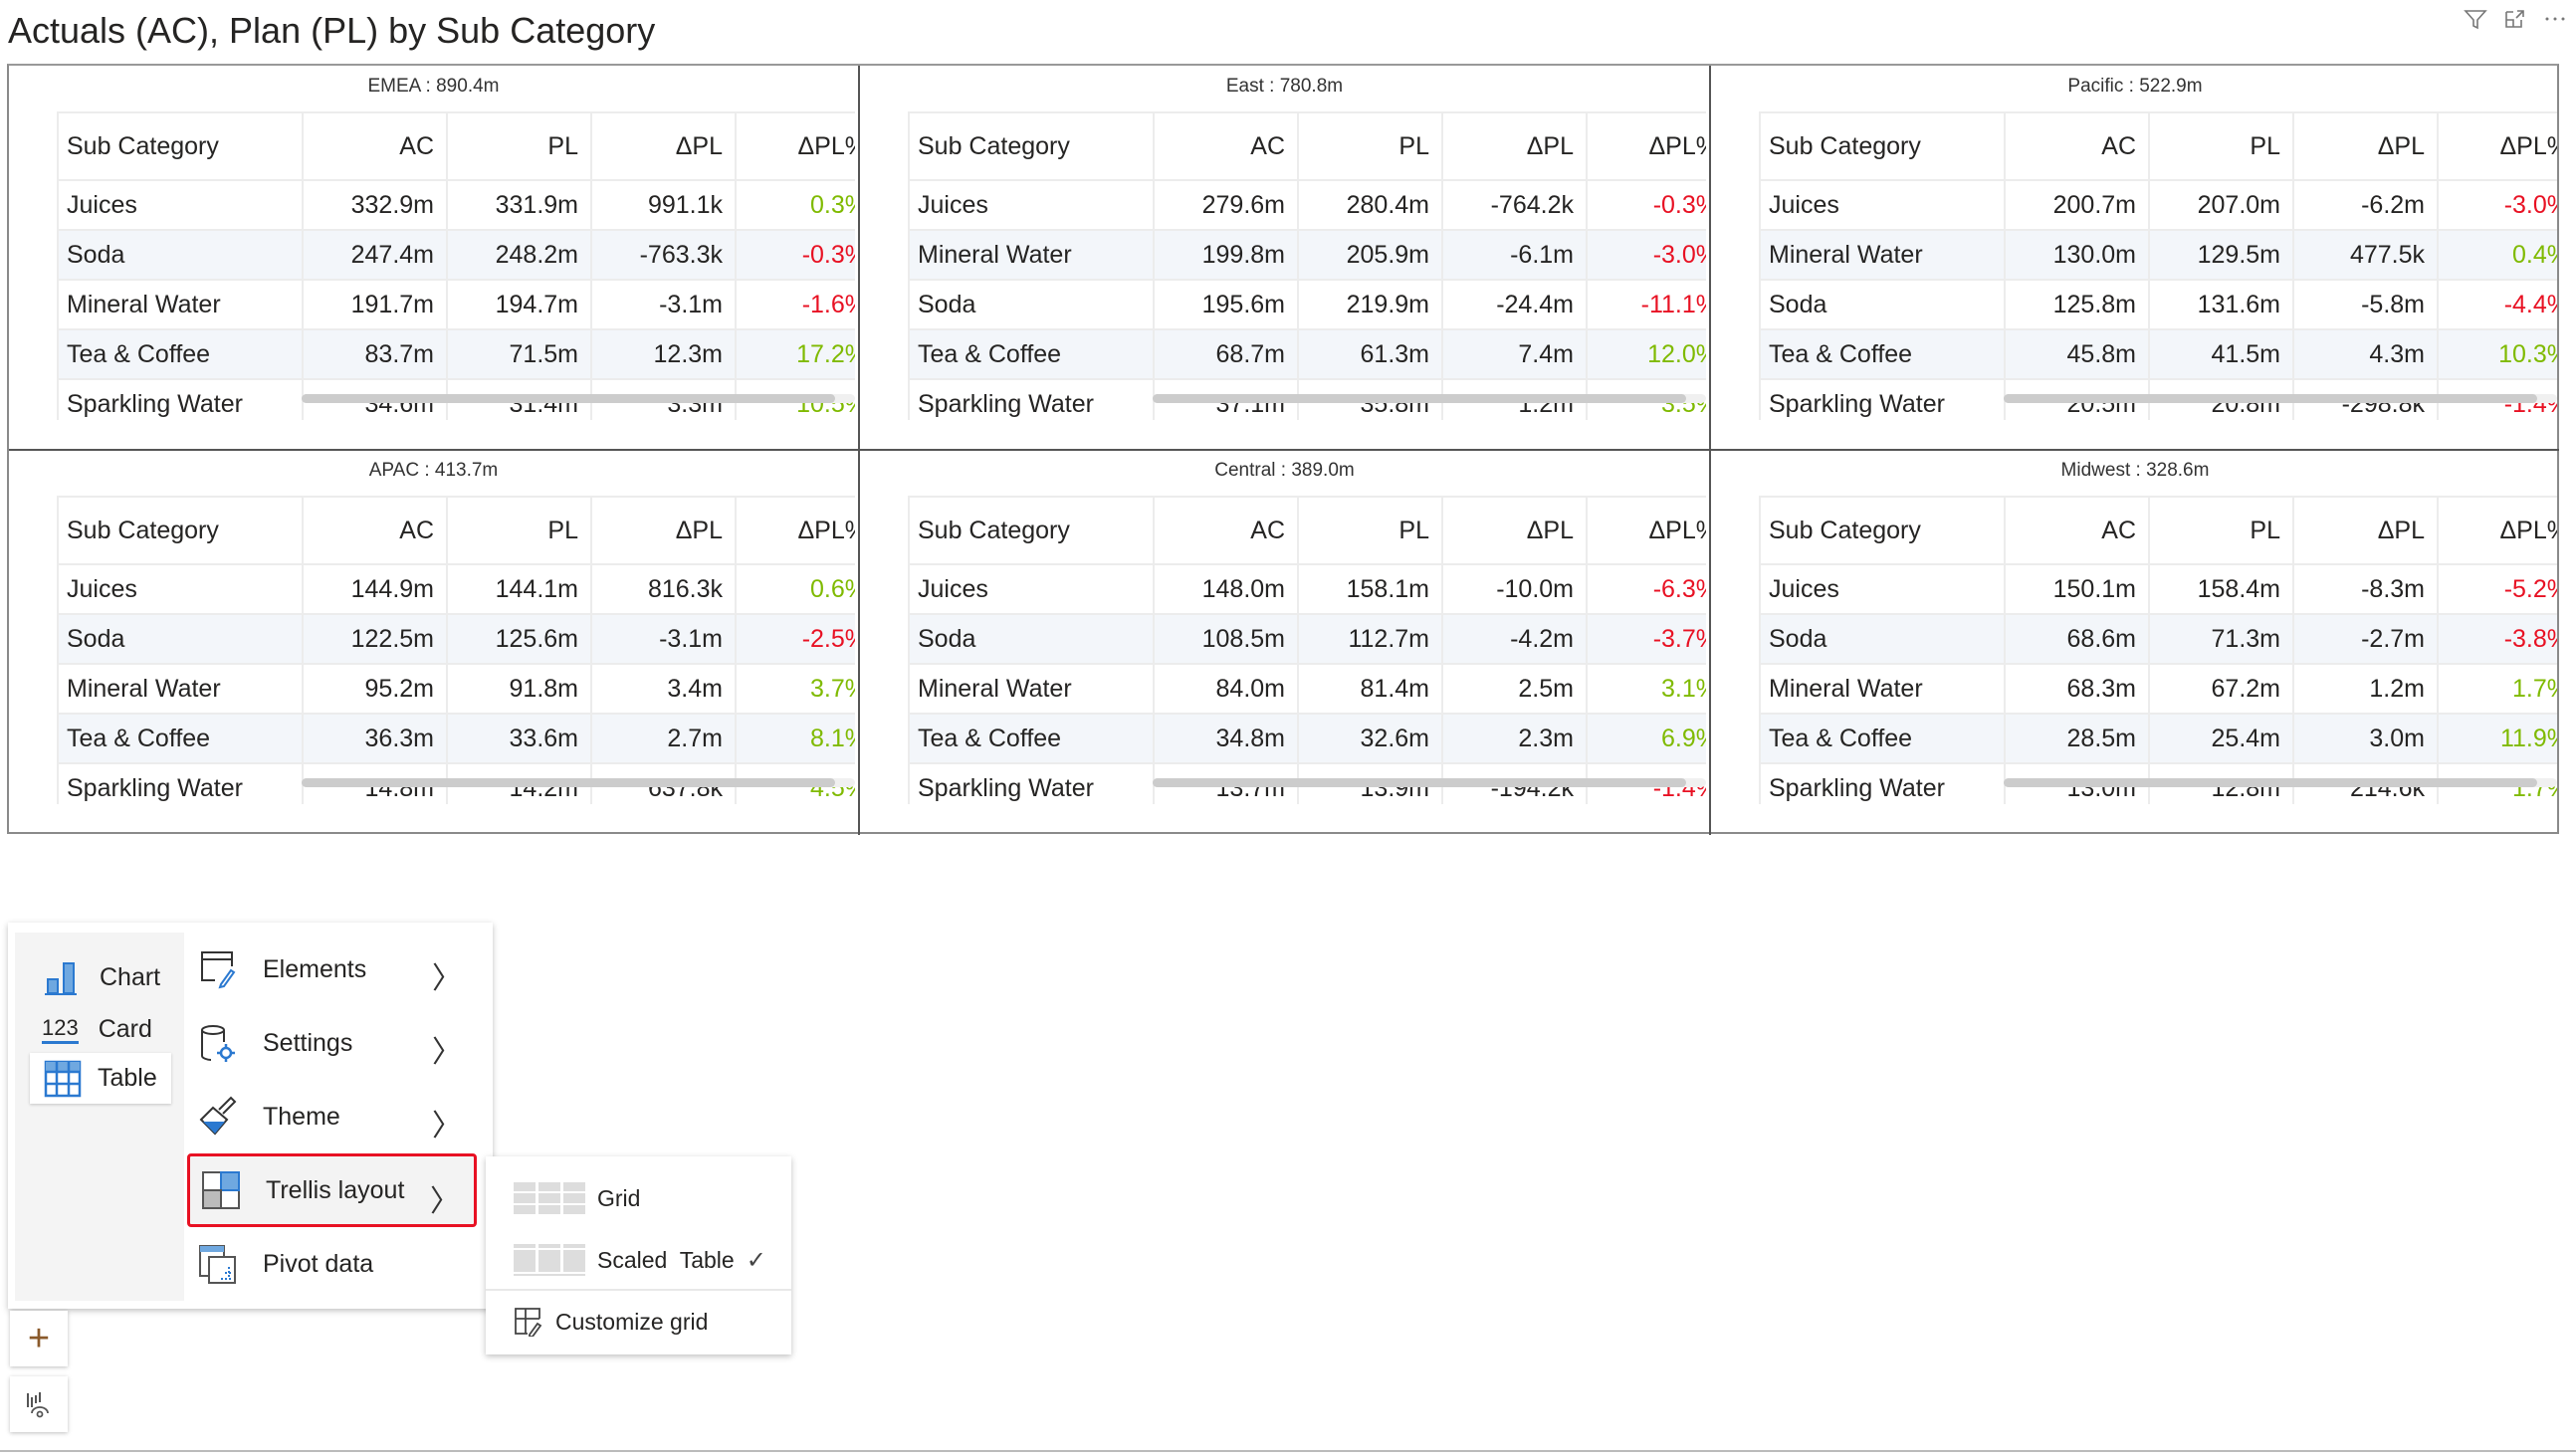 This screenshot has height=1456, width=2576. What do you see at coordinates (447, 1052) in the screenshot?
I see `chevron-right-icon: 〉` at bounding box center [447, 1052].